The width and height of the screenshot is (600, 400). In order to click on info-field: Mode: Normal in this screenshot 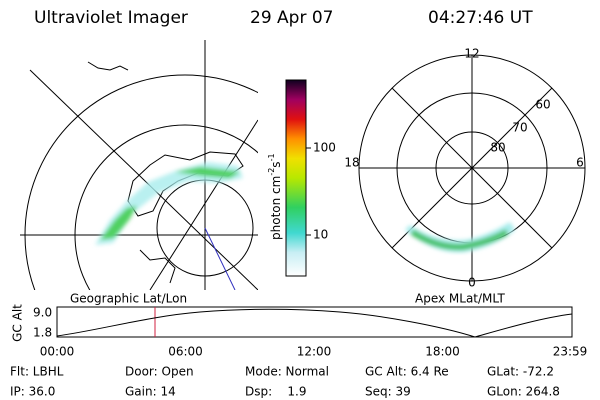, I will do `click(287, 372)`.